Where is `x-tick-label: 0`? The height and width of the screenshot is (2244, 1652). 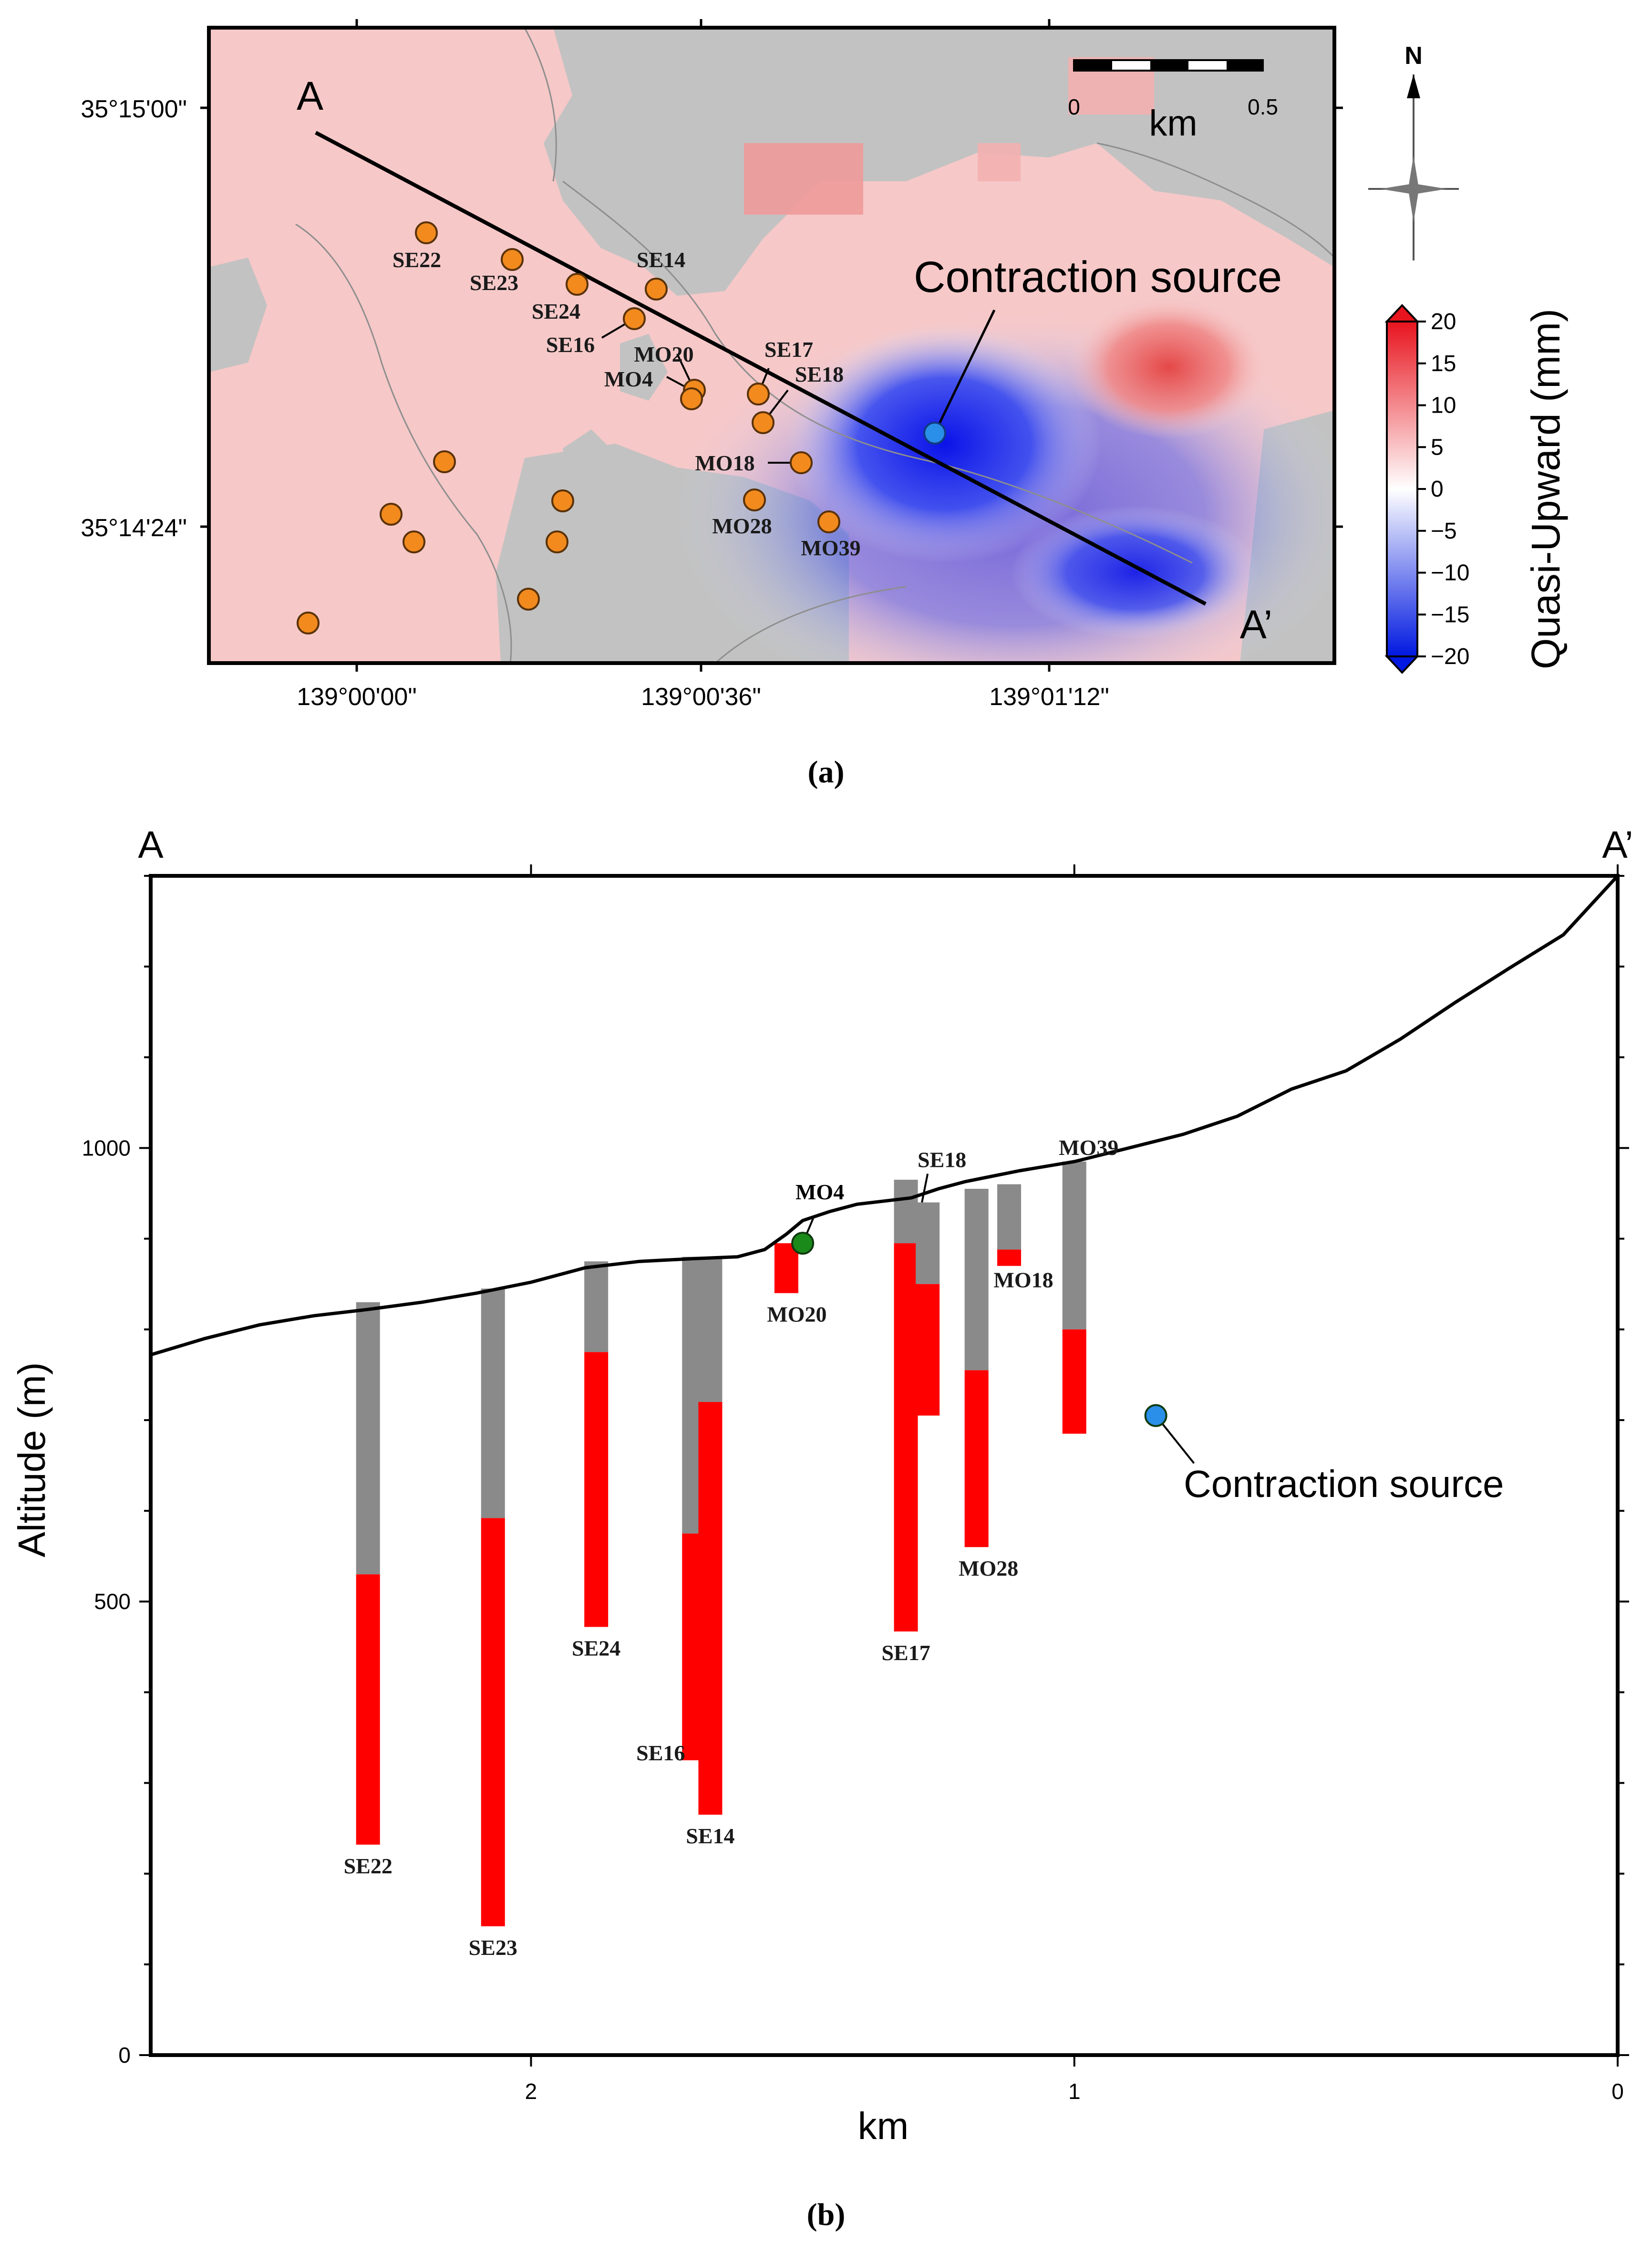
x-tick-label: 0 is located at coordinates (1617, 2091).